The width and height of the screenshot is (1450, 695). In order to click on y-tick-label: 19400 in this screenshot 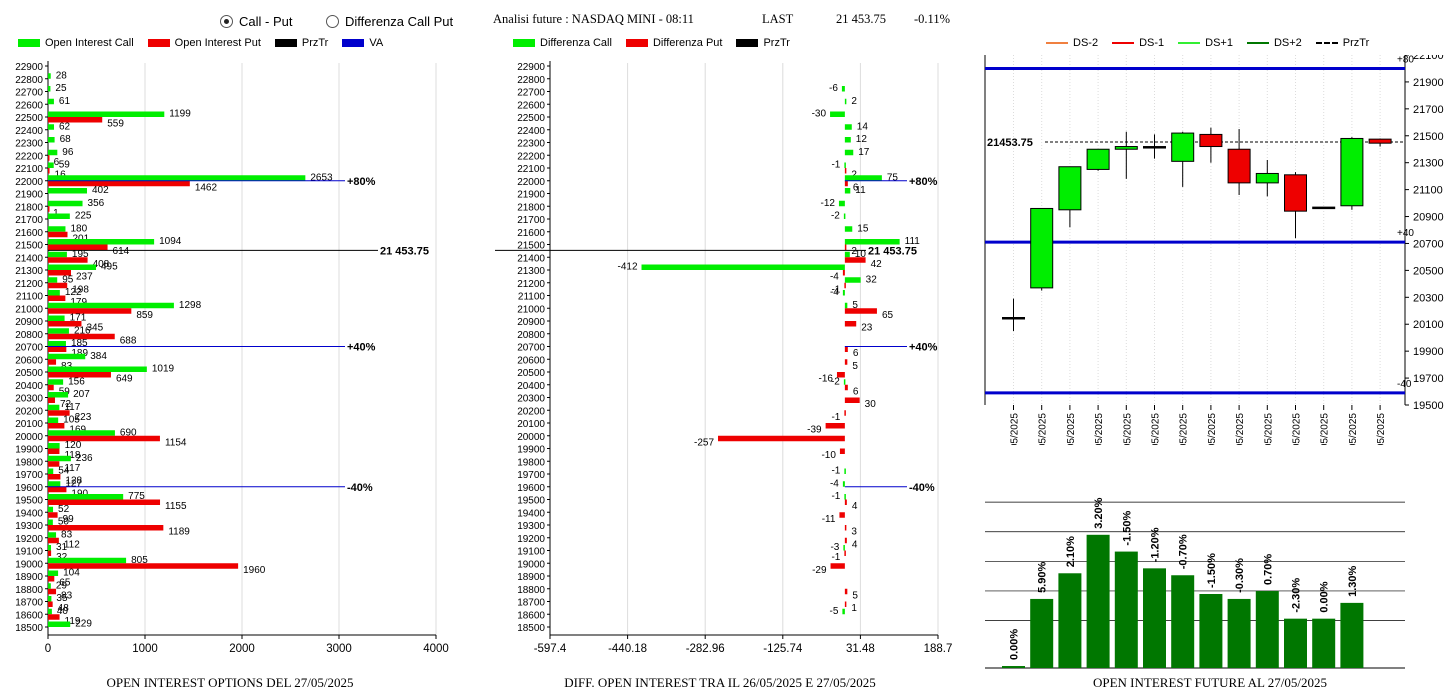, I will do `click(29, 513)`.